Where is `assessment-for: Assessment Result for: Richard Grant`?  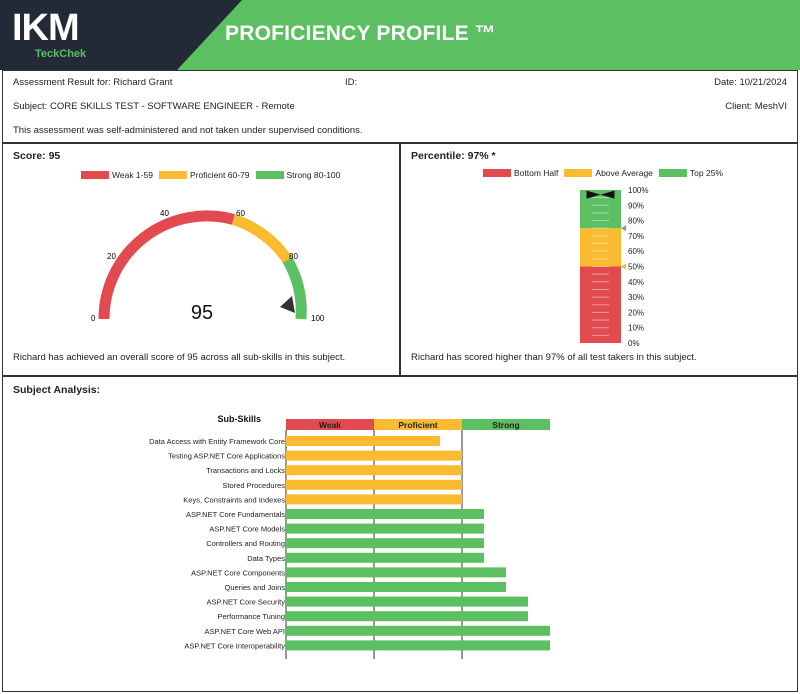 assessment-for: Assessment Result for: Richard Grant is located at coordinates (93, 82).